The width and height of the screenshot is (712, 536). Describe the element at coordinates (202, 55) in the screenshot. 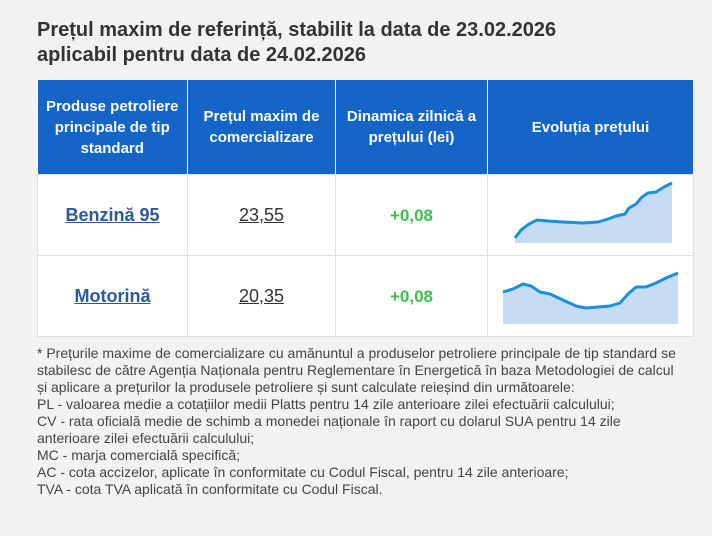

I see `title-line: aplicabil pentru data de 24.02.2026` at that location.